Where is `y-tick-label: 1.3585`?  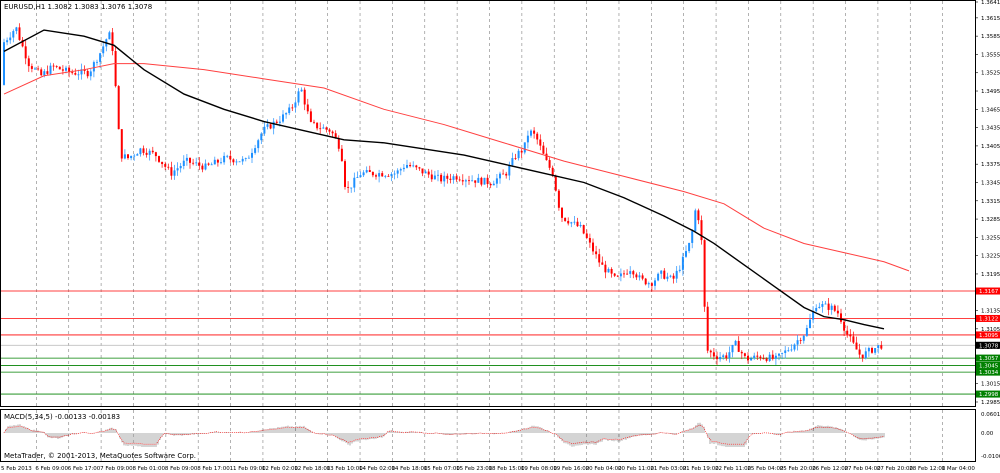
y-tick-label: 1.3585 is located at coordinates (990, 37).